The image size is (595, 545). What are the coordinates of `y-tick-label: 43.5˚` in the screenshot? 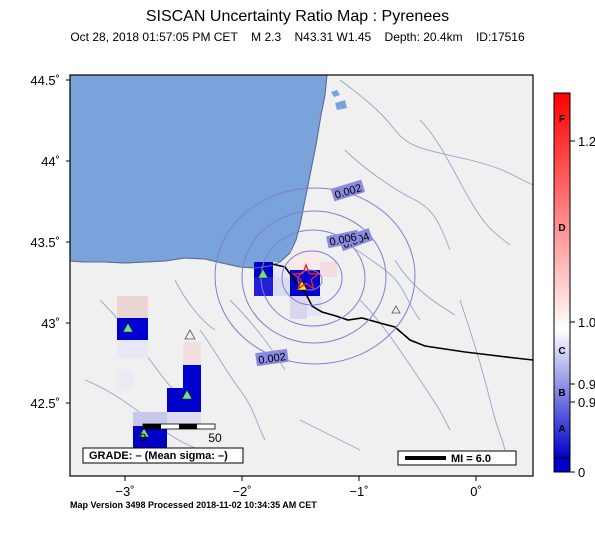 It's located at (45, 242).